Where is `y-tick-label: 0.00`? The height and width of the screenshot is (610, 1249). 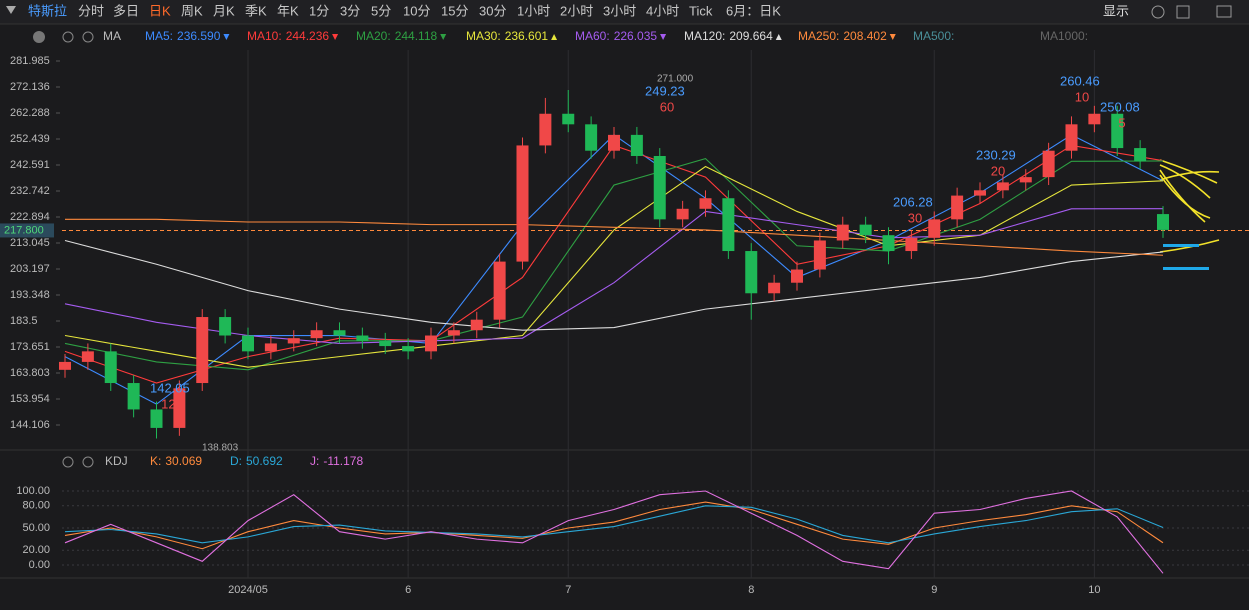
y-tick-label: 0.00 is located at coordinates (39, 565).